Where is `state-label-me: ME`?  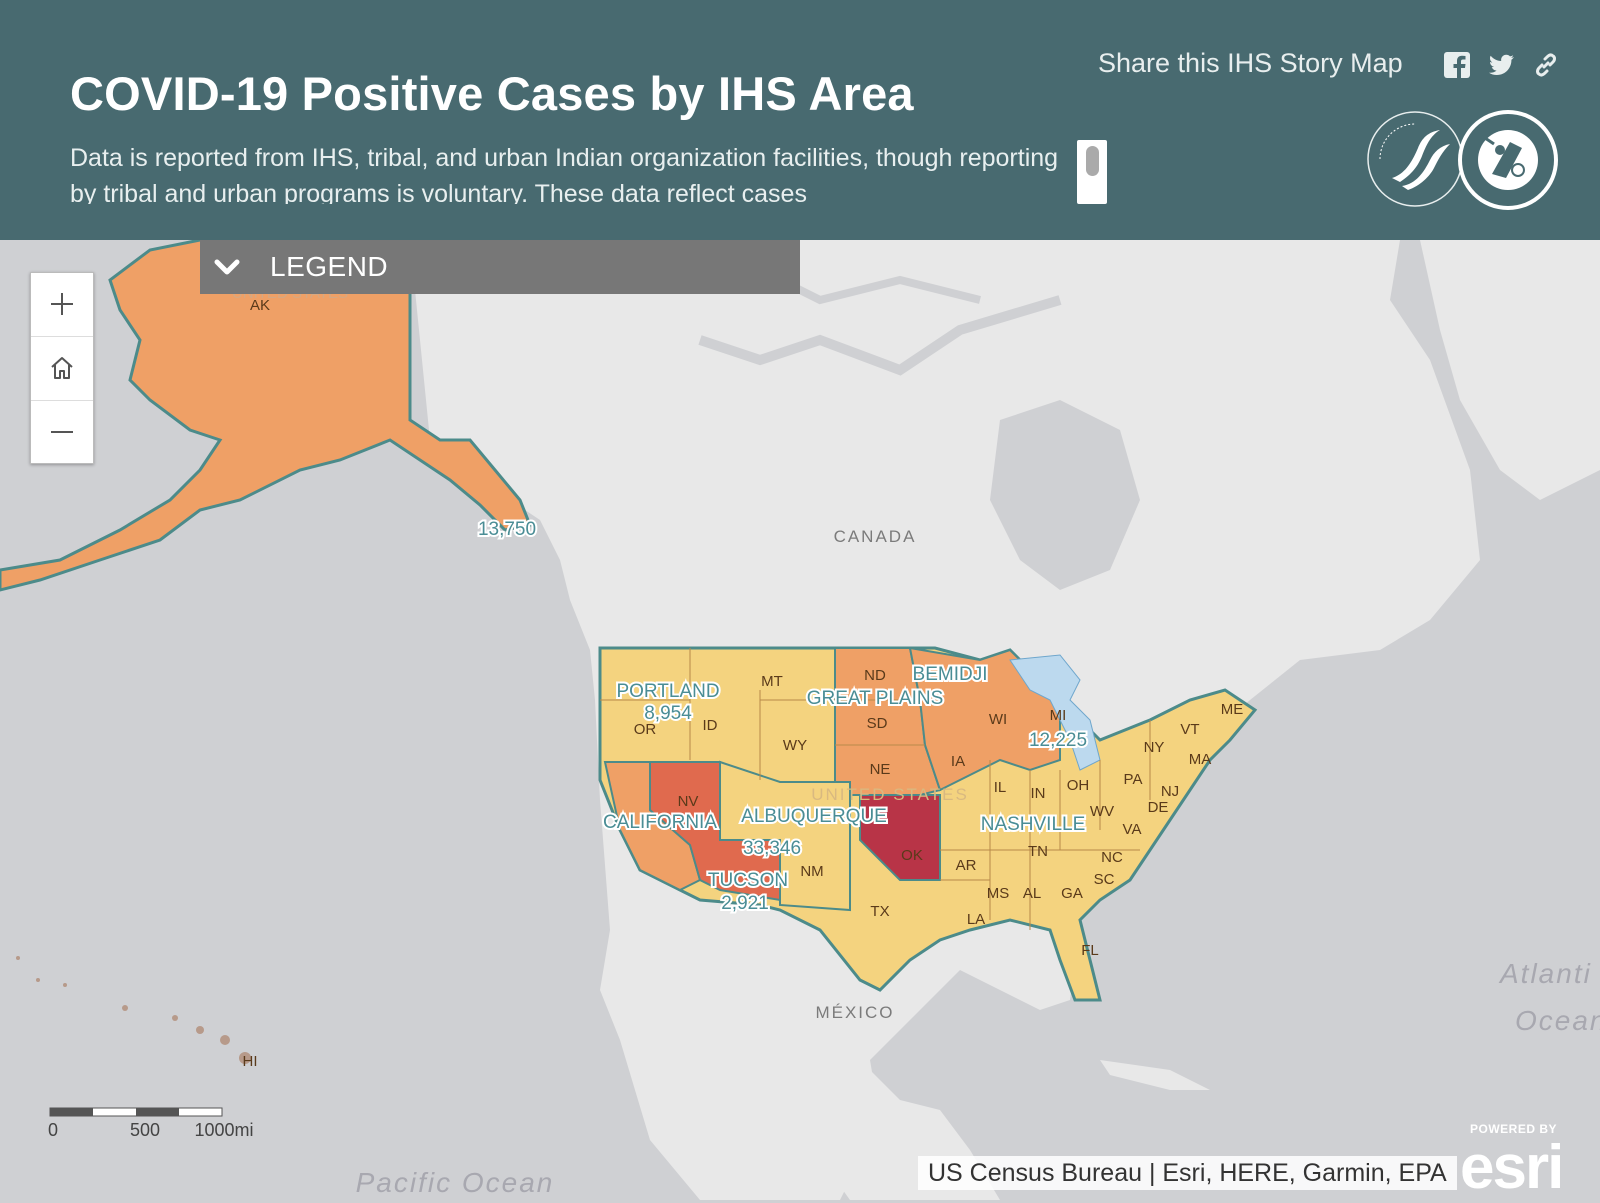 state-label-me: ME is located at coordinates (1232, 709).